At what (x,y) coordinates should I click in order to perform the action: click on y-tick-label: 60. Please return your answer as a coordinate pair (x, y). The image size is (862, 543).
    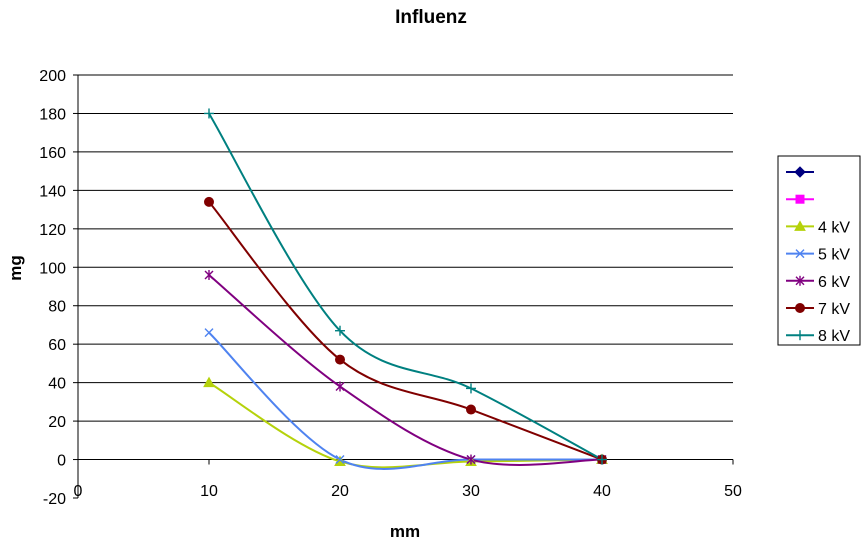
    Looking at the image, I should click on (57, 345).